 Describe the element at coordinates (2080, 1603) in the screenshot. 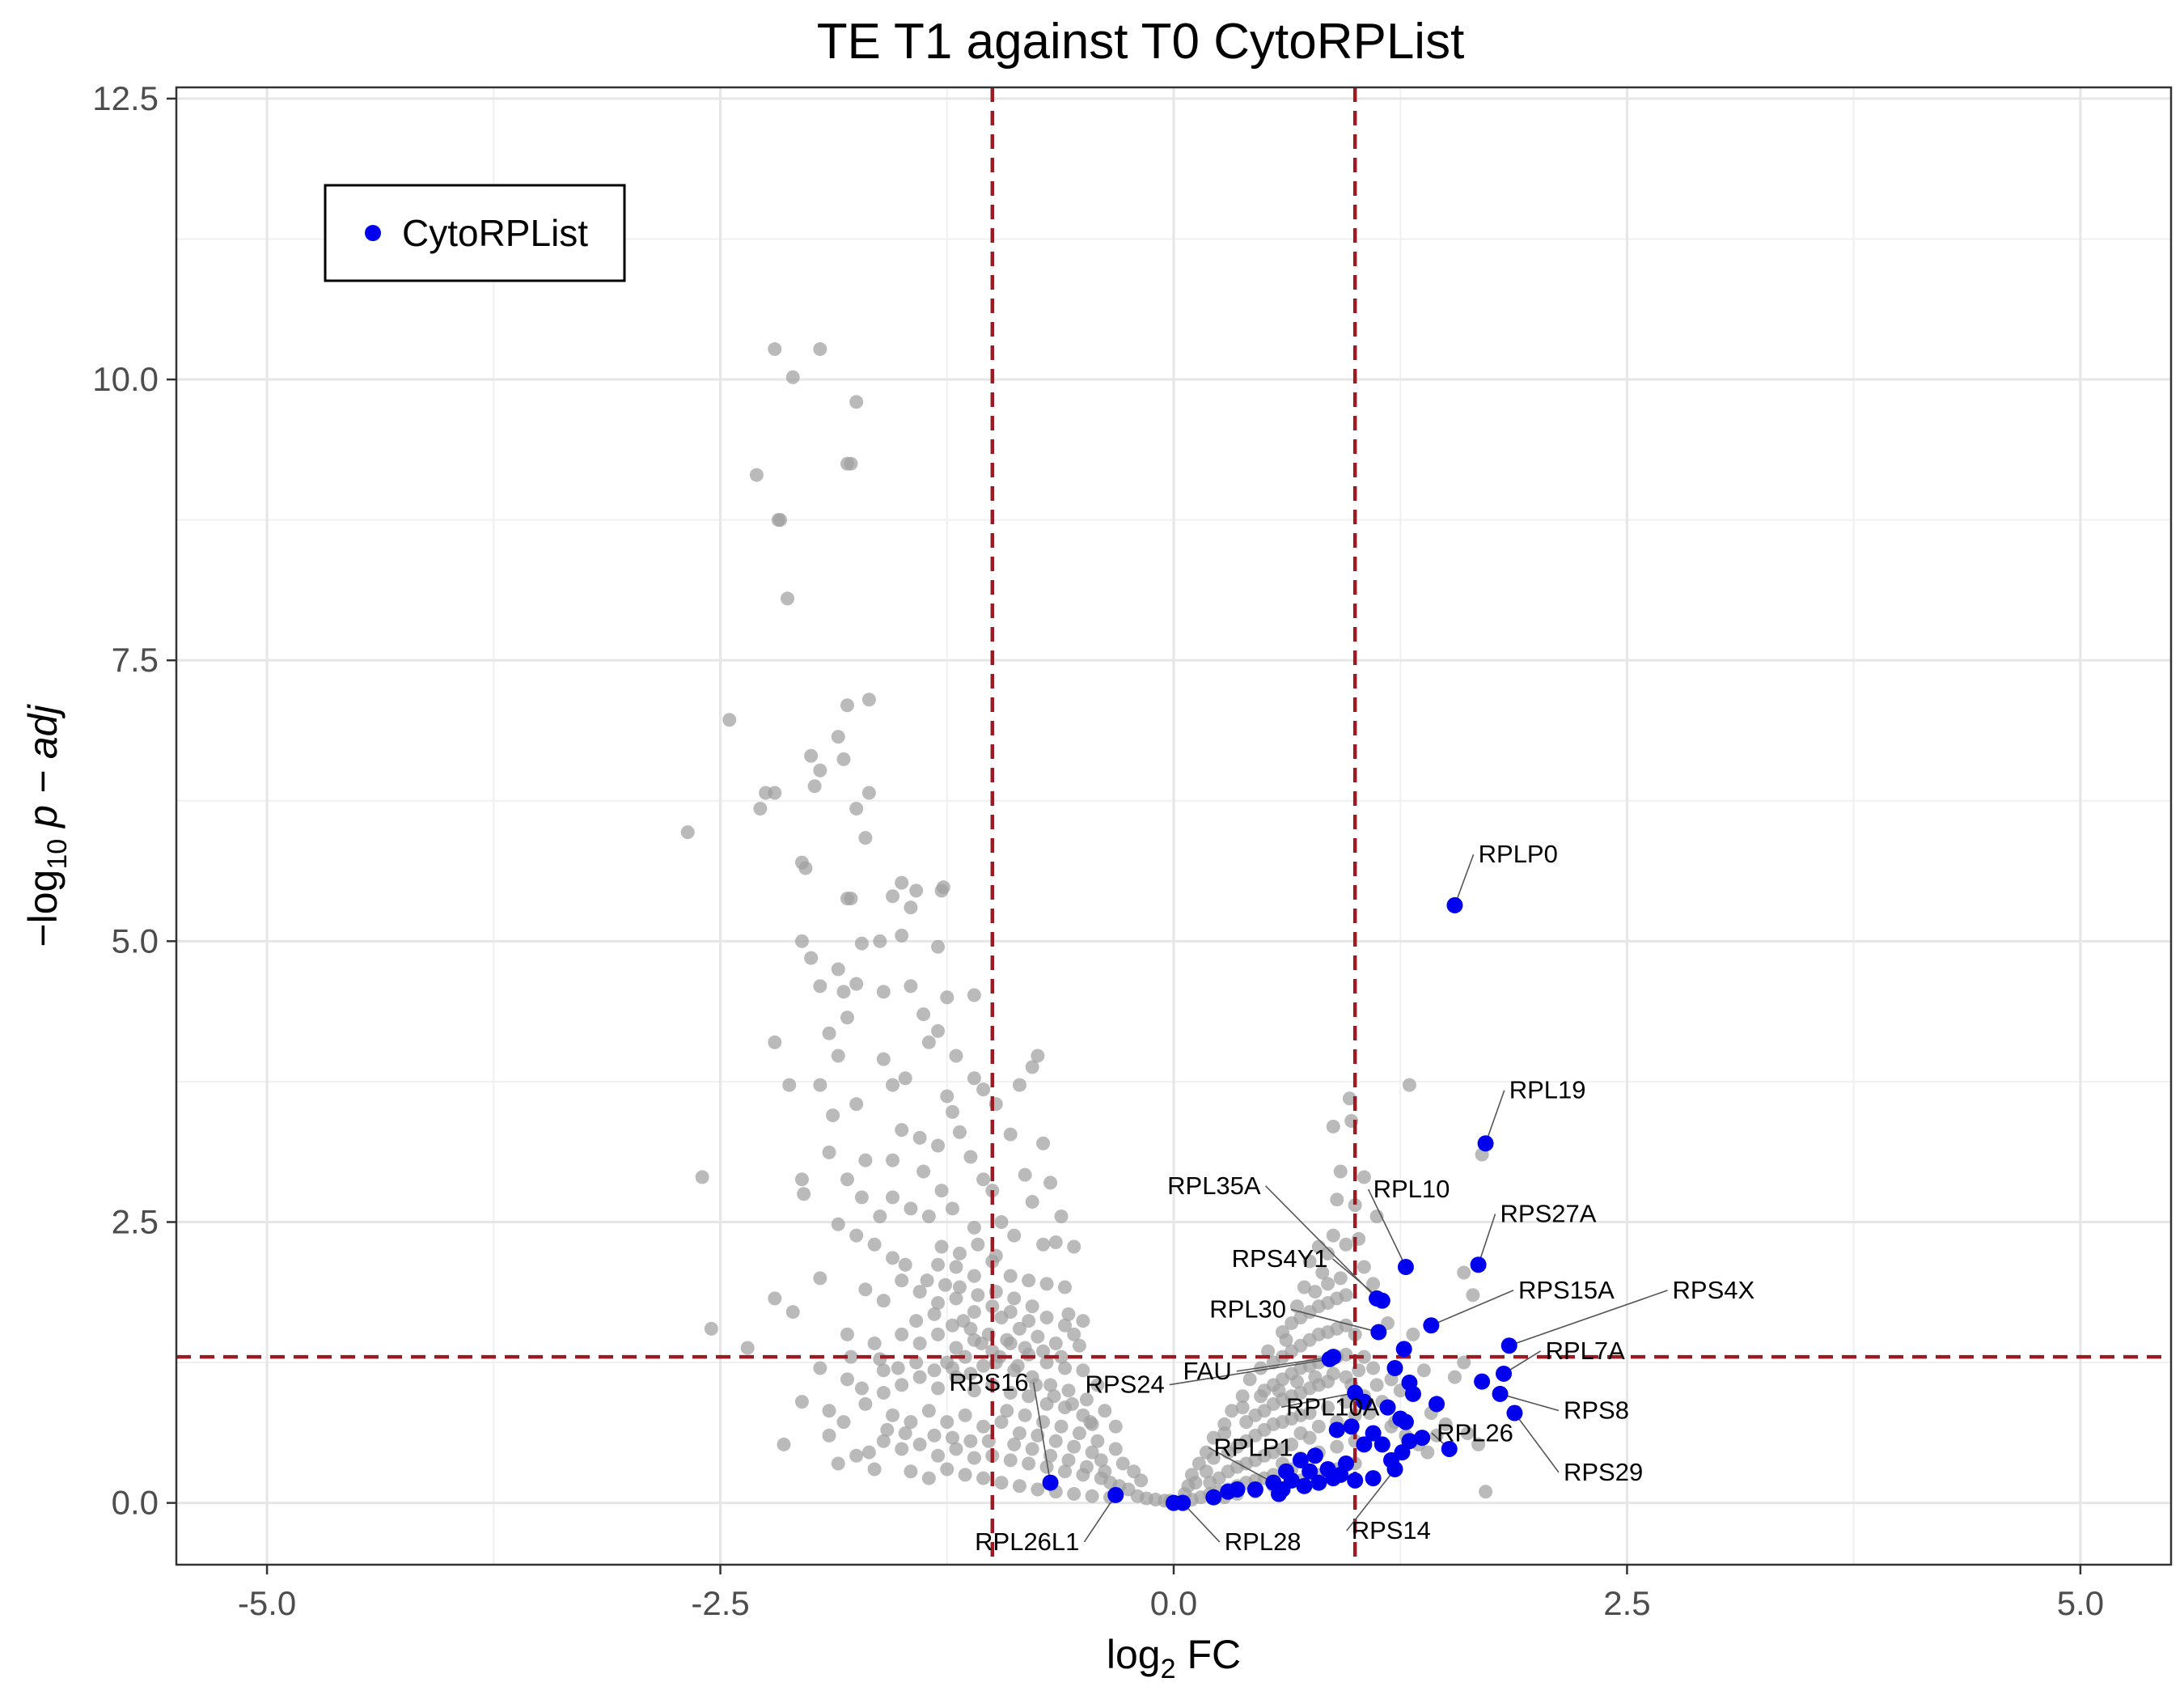

I see `x-tick-label: 5.0` at that location.